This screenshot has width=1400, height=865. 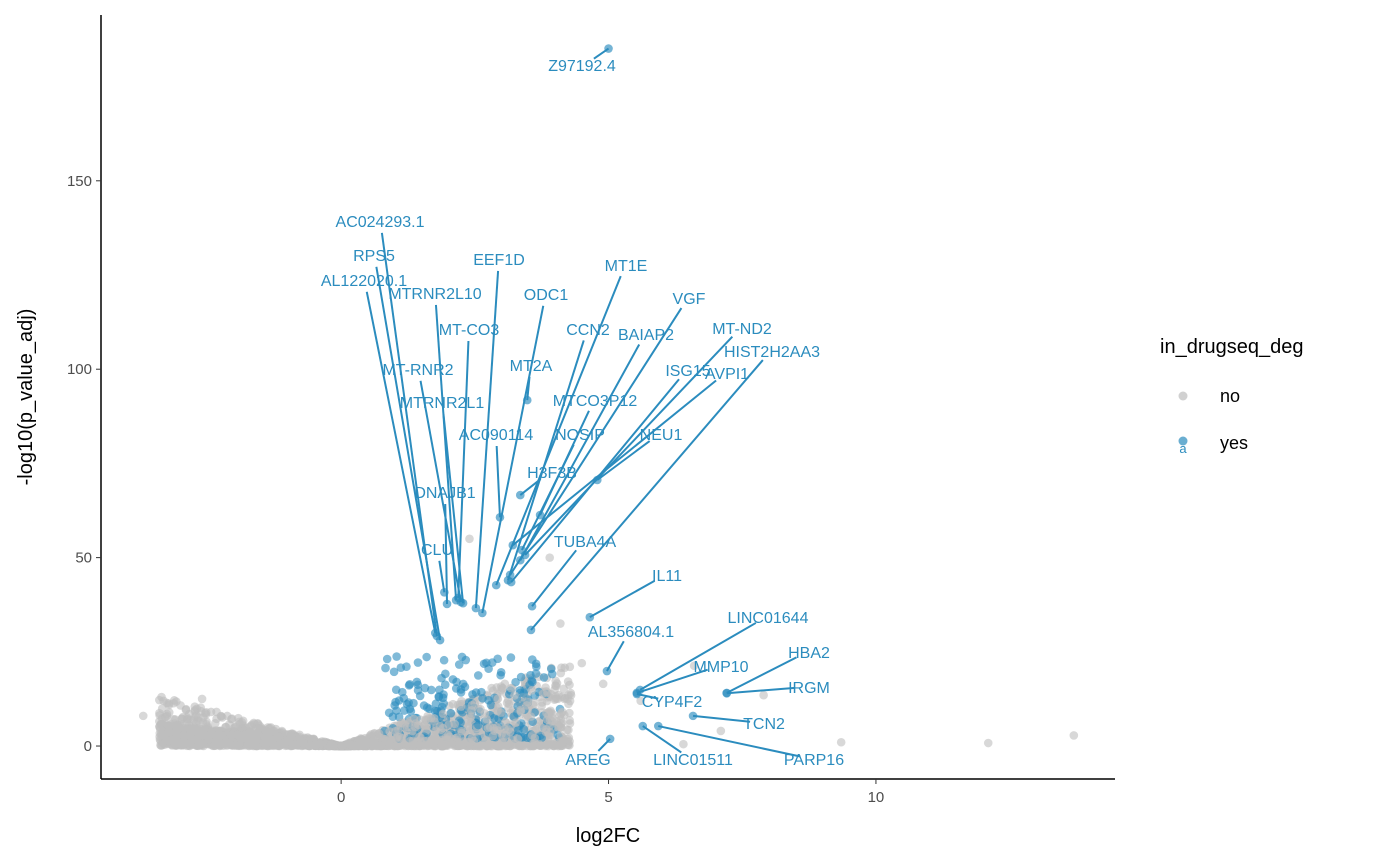 What do you see at coordinates (582, 66) in the screenshot?
I see `gene-label: Z97192.4` at bounding box center [582, 66].